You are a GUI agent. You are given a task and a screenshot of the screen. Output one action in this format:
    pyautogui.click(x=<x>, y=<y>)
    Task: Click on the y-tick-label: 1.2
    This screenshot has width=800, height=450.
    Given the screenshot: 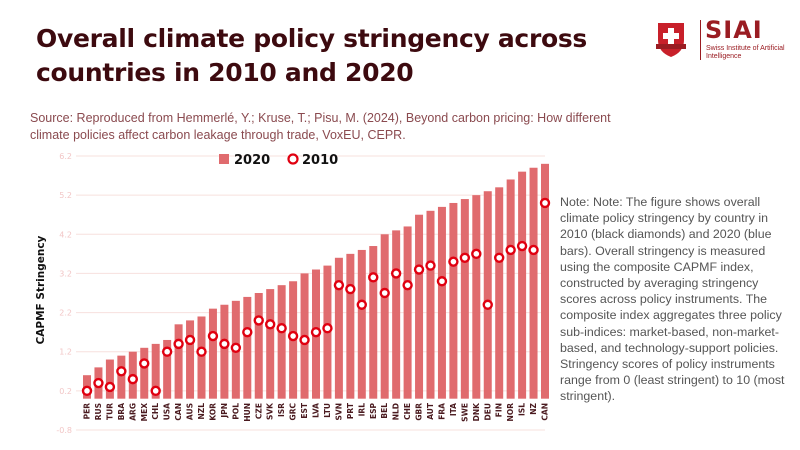 What is the action you would take?
    pyautogui.click(x=65, y=352)
    